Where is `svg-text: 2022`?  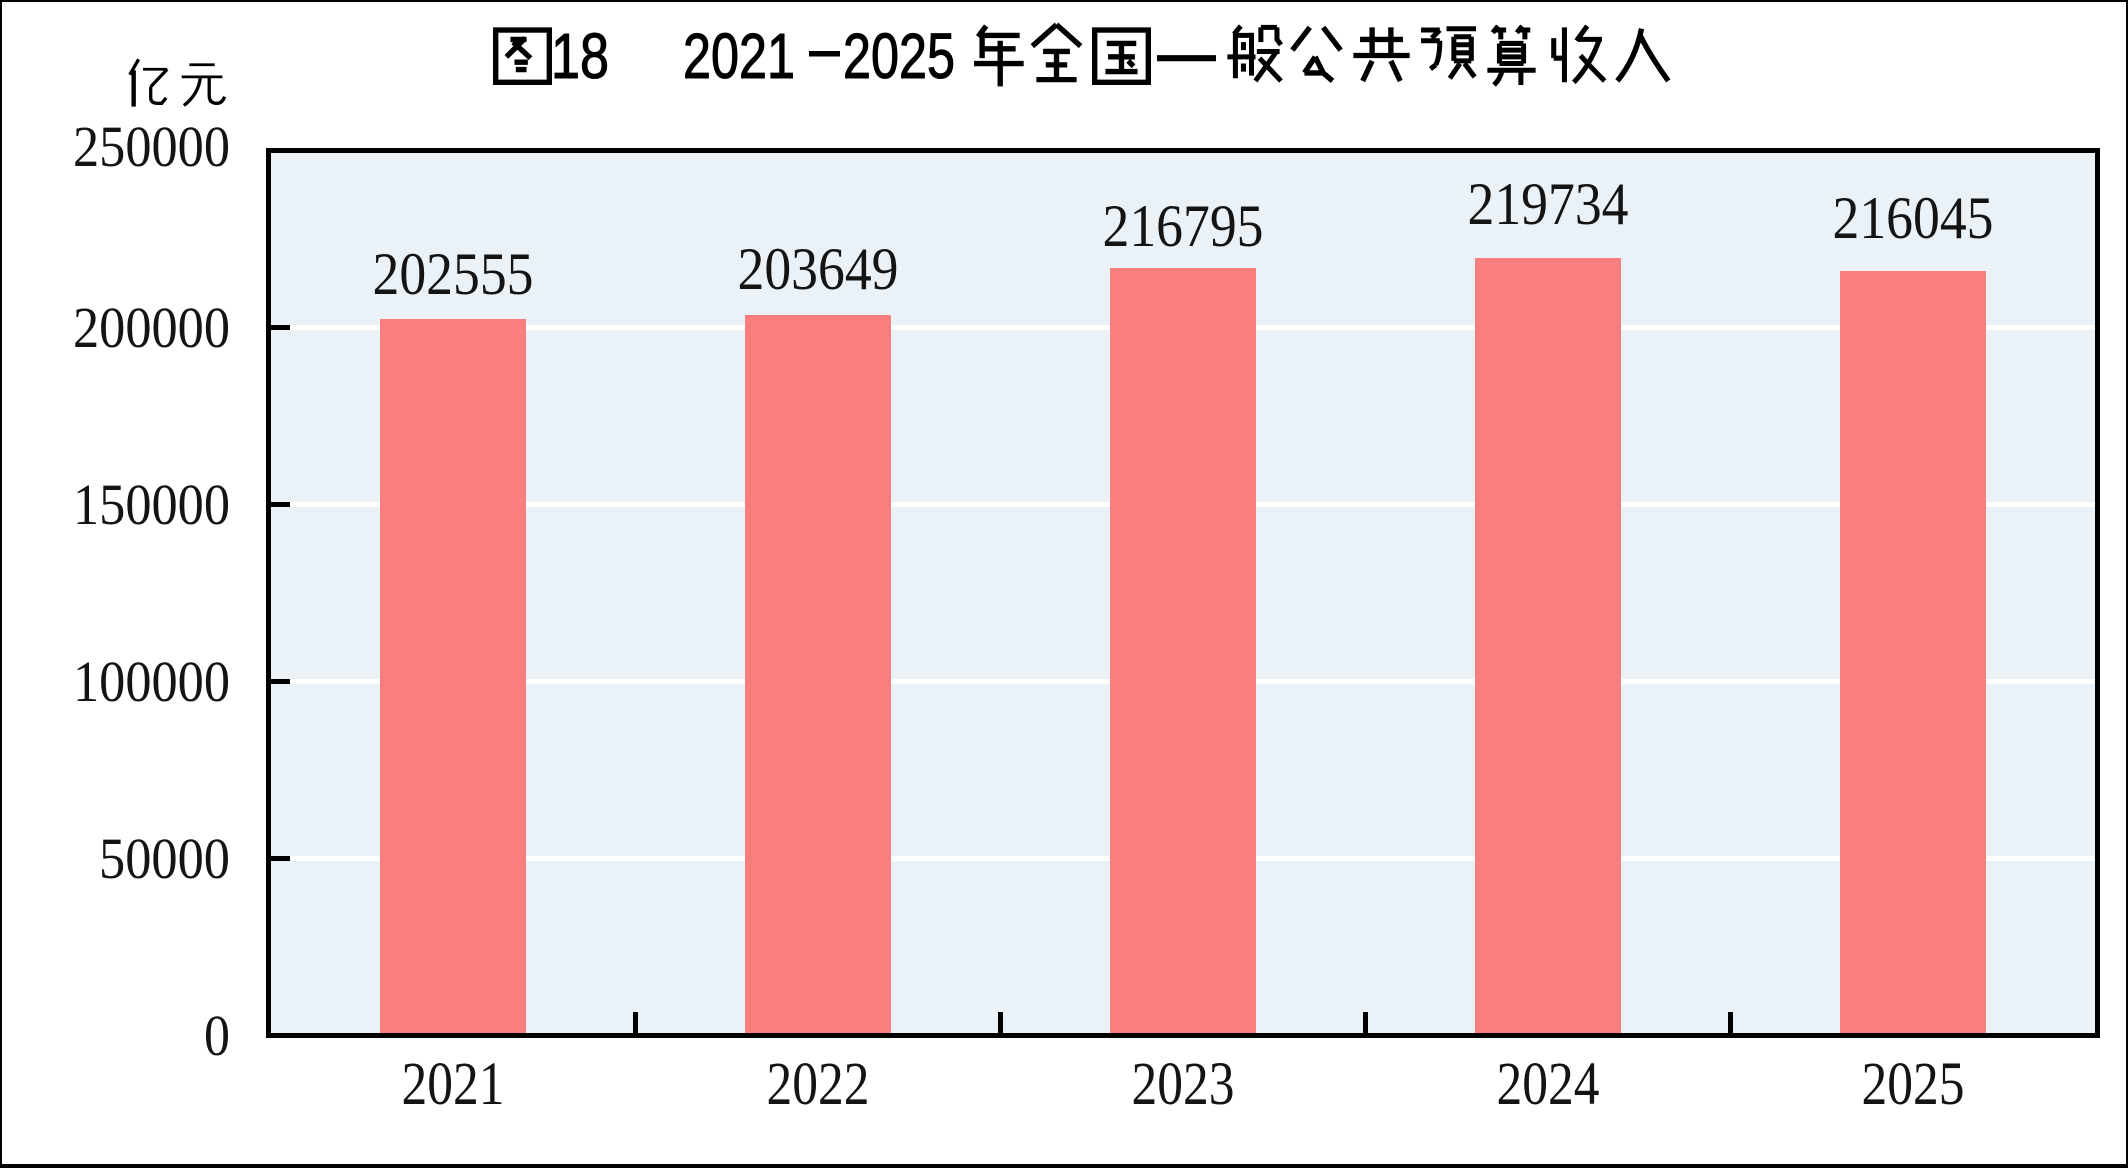 svg-text: 2022 is located at coordinates (818, 1084).